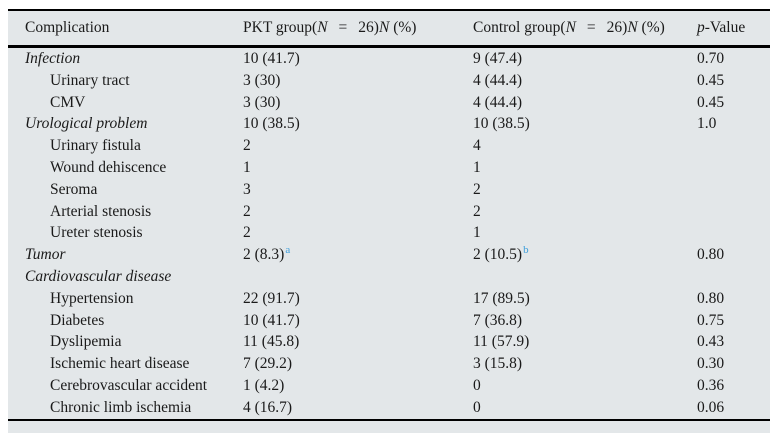 Image resolution: width=777 pixels, height=439 pixels. Describe the element at coordinates (389, 46) in the screenshot. I see `header-divider-rule` at that location.